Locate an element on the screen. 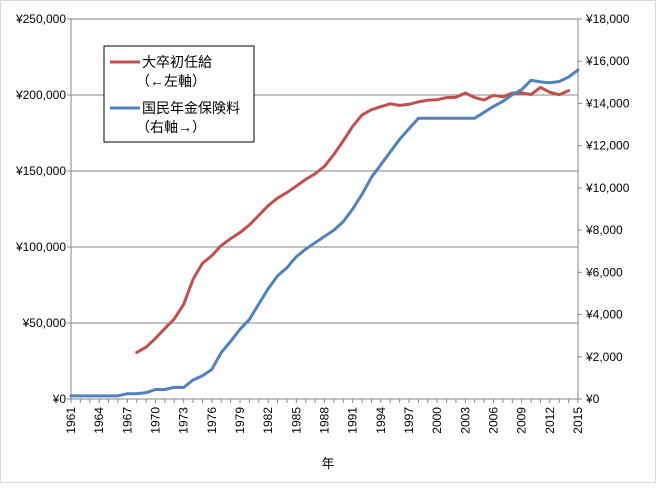 This screenshot has width=656, height=488. y-left-tick-label: ¥200,000 is located at coordinates (40, 95).